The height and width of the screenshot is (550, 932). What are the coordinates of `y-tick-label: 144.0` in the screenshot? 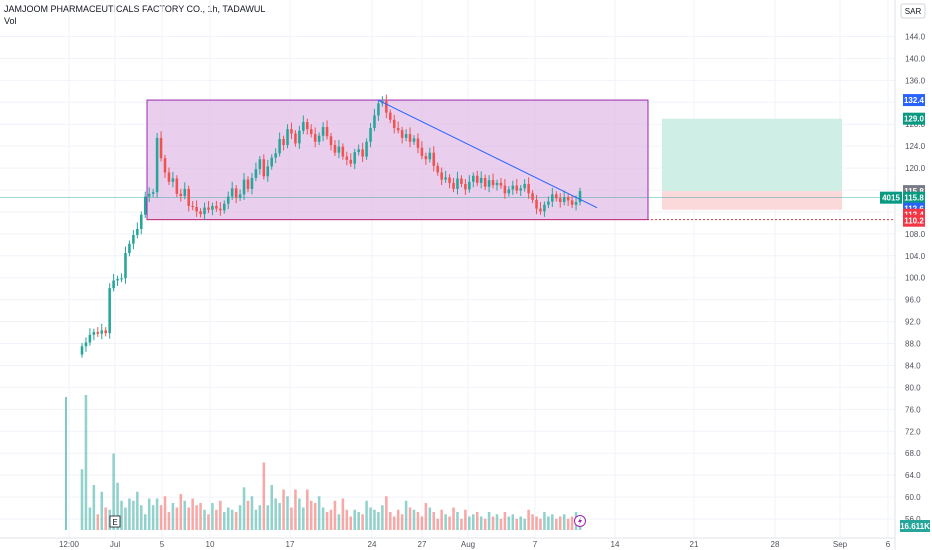 It's located at (915, 36).